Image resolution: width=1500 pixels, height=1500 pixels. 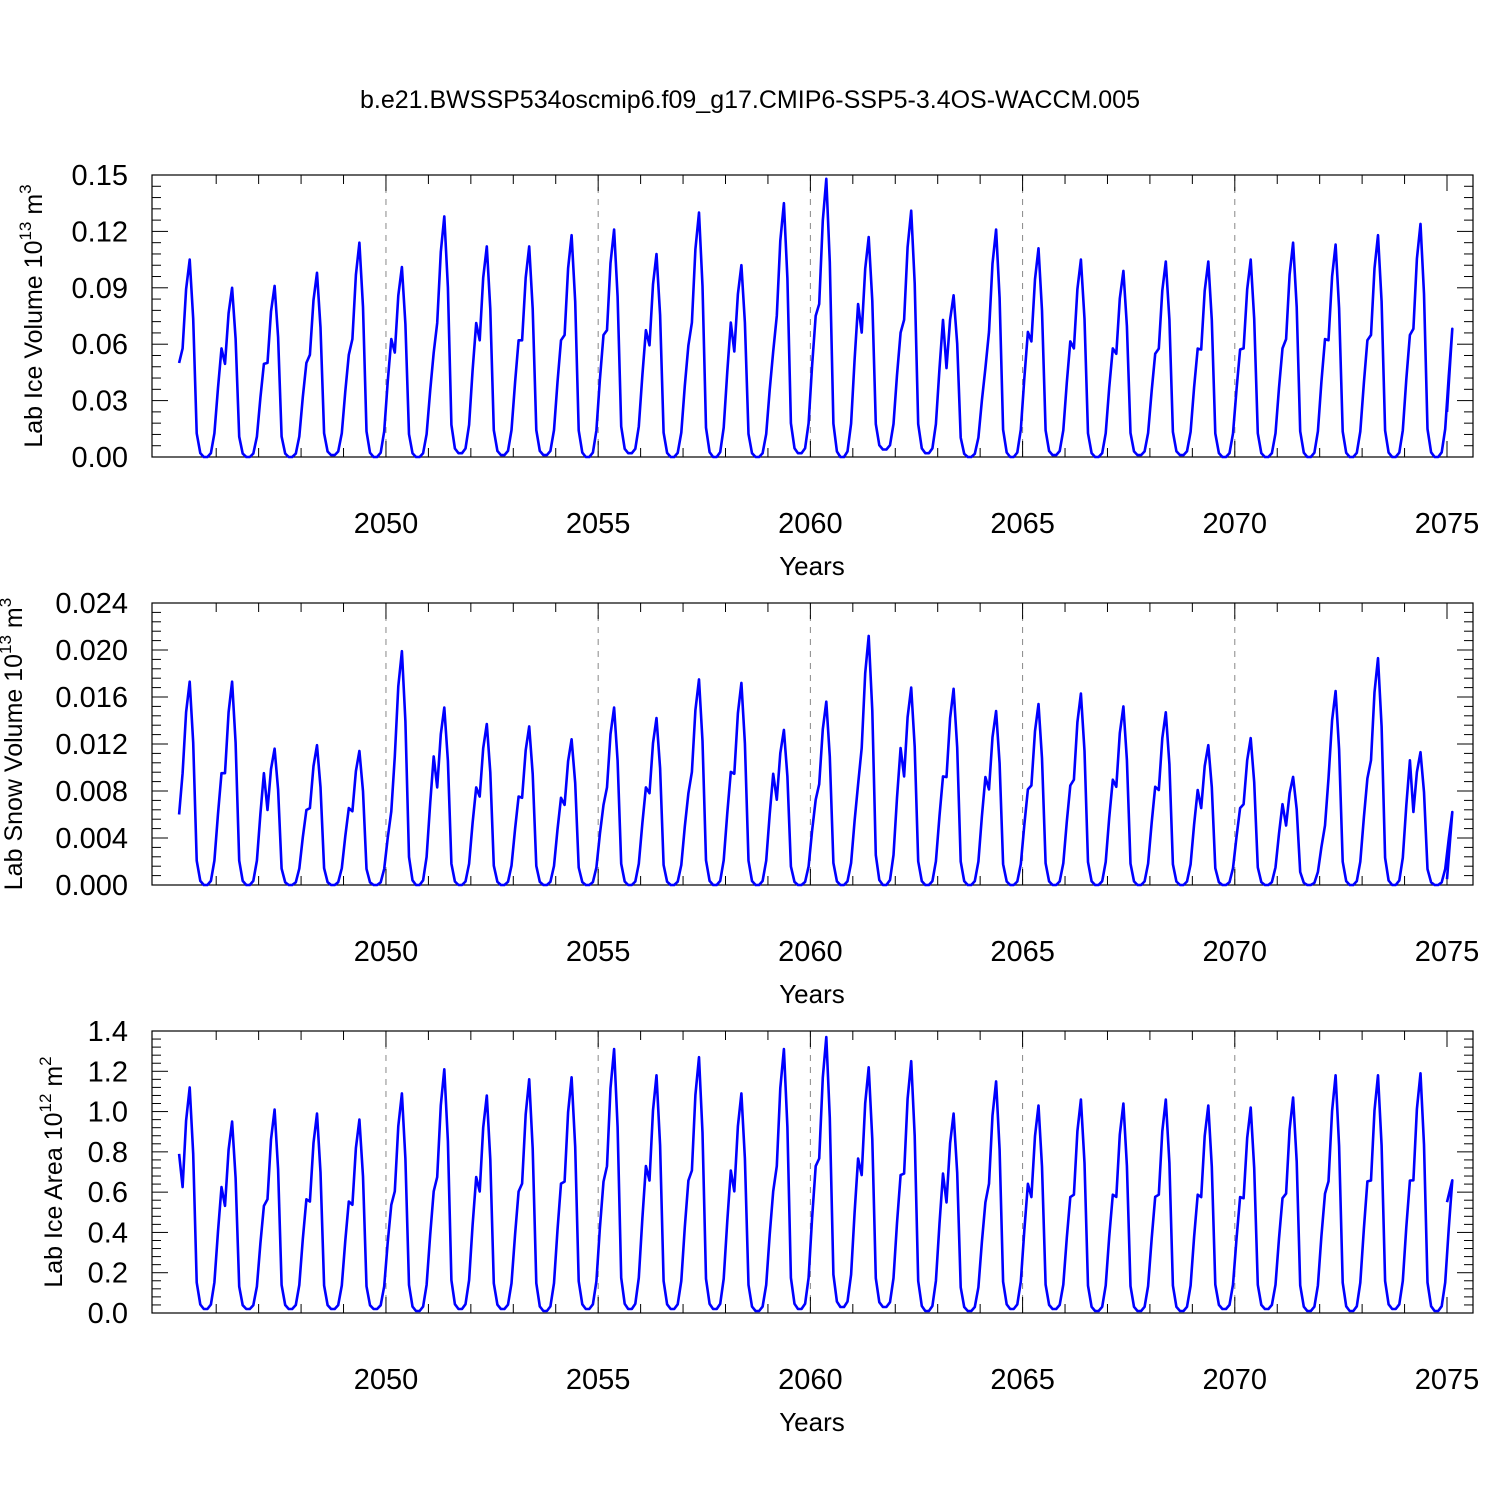 I want to click on y-tick-label: 0.020, so click(x=91, y=651).